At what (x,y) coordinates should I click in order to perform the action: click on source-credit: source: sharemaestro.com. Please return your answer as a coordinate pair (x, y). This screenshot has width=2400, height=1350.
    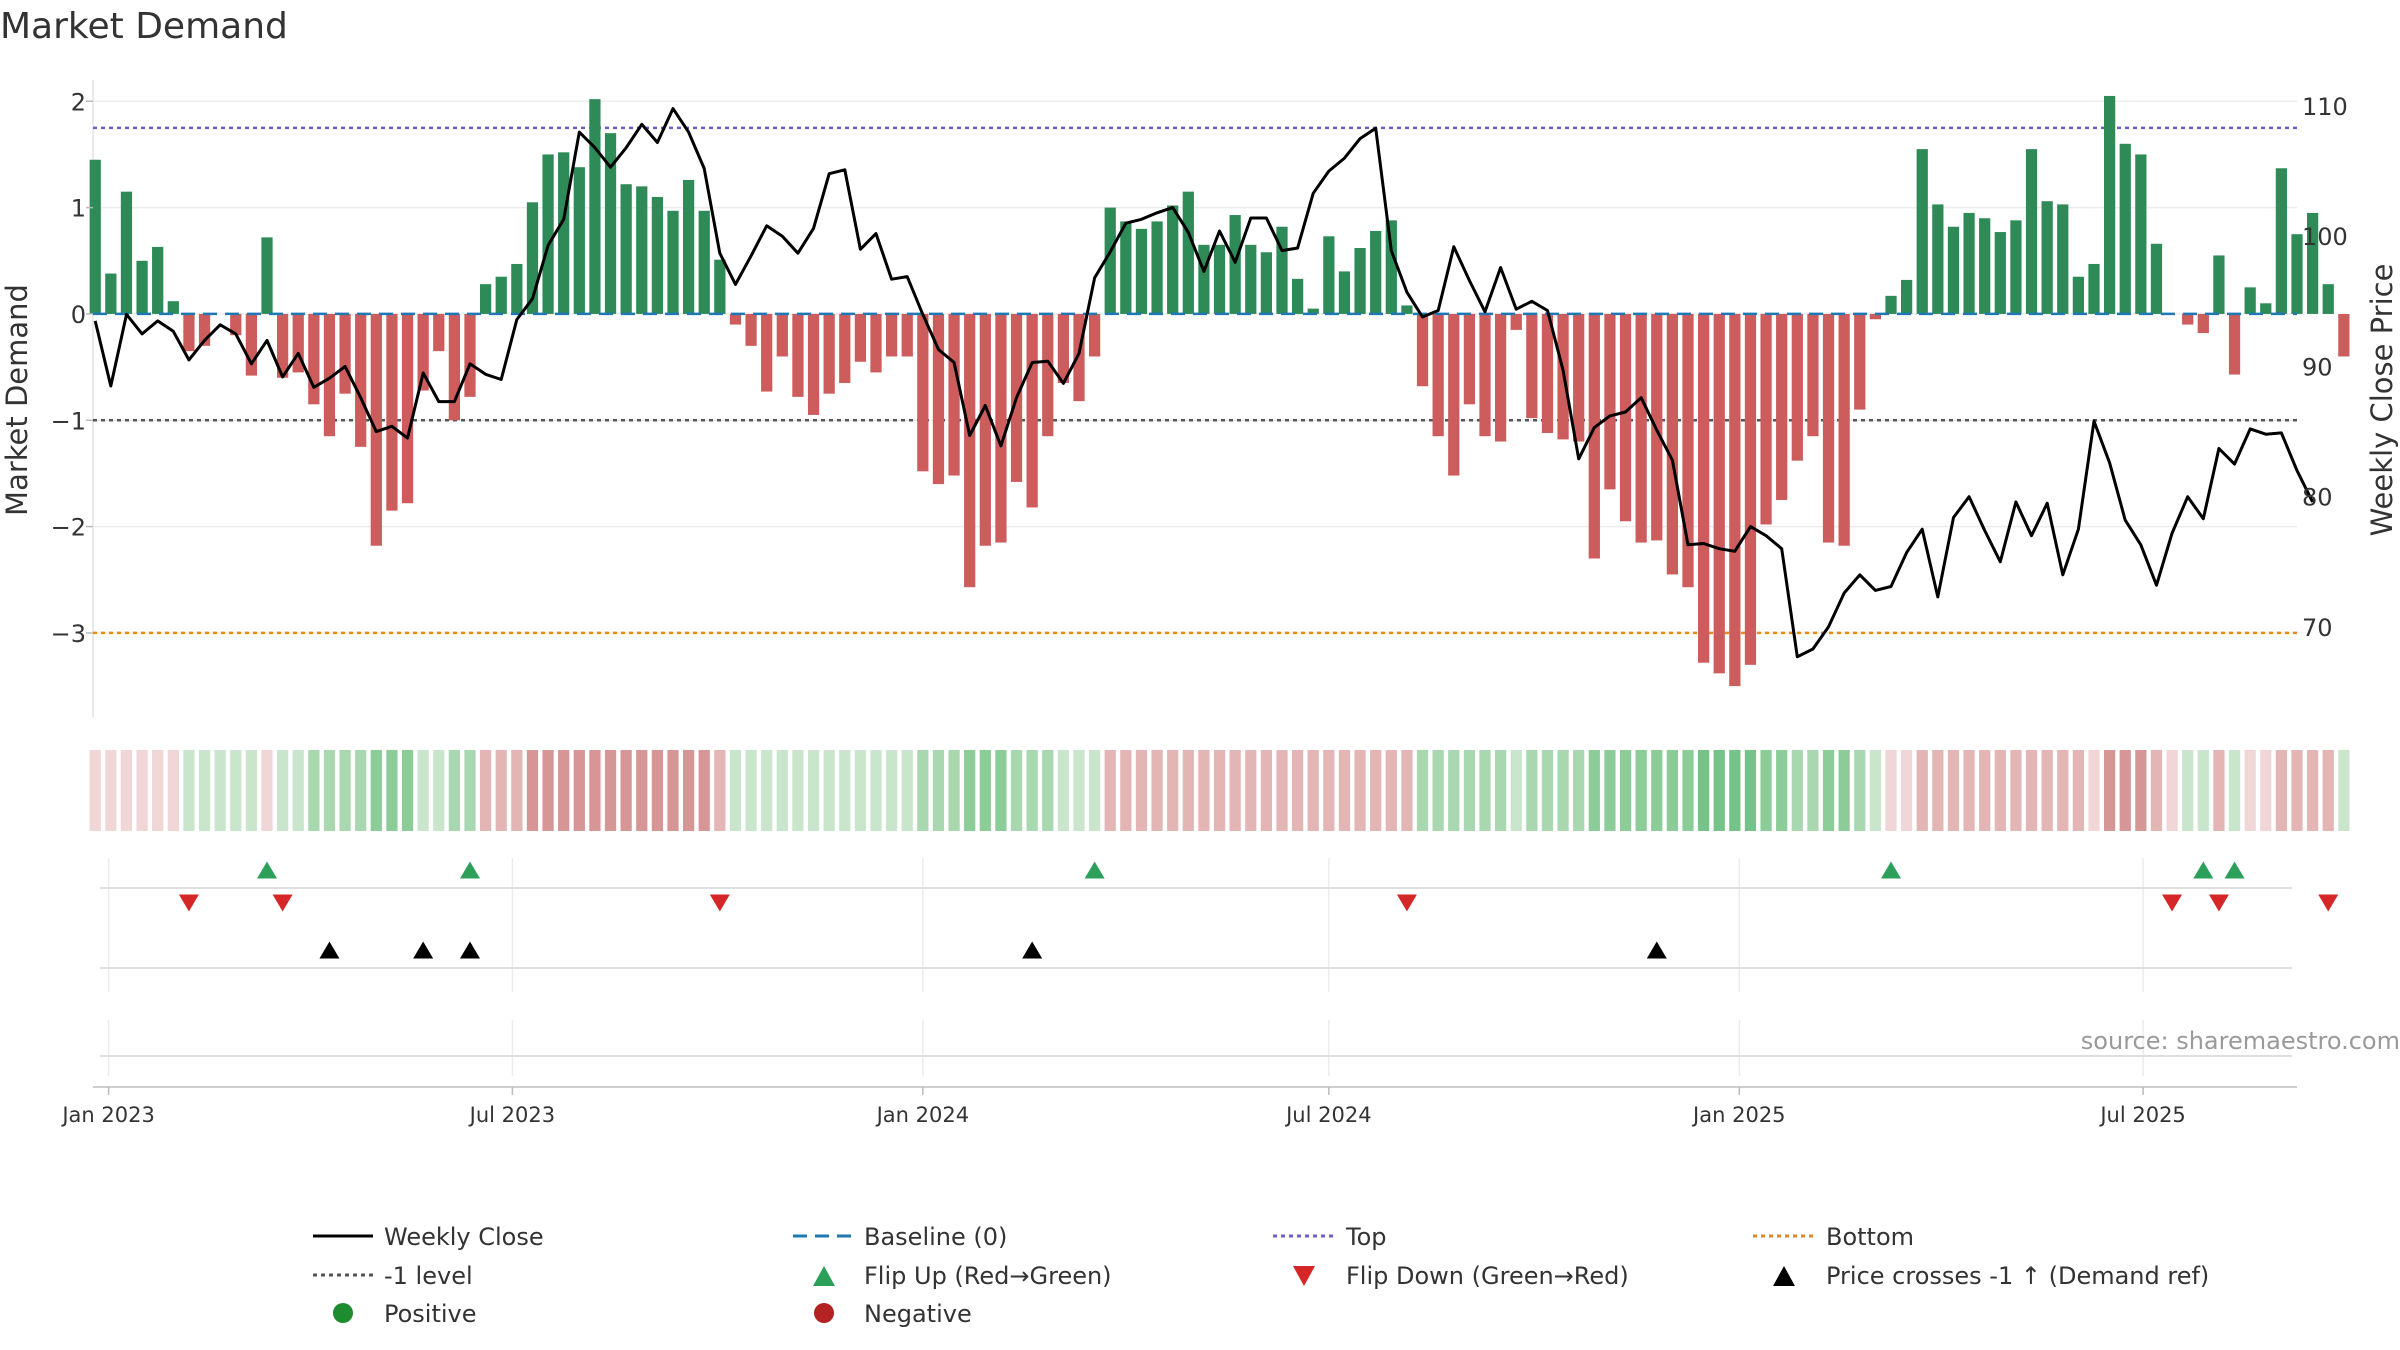
    Looking at the image, I should click on (2240, 1041).